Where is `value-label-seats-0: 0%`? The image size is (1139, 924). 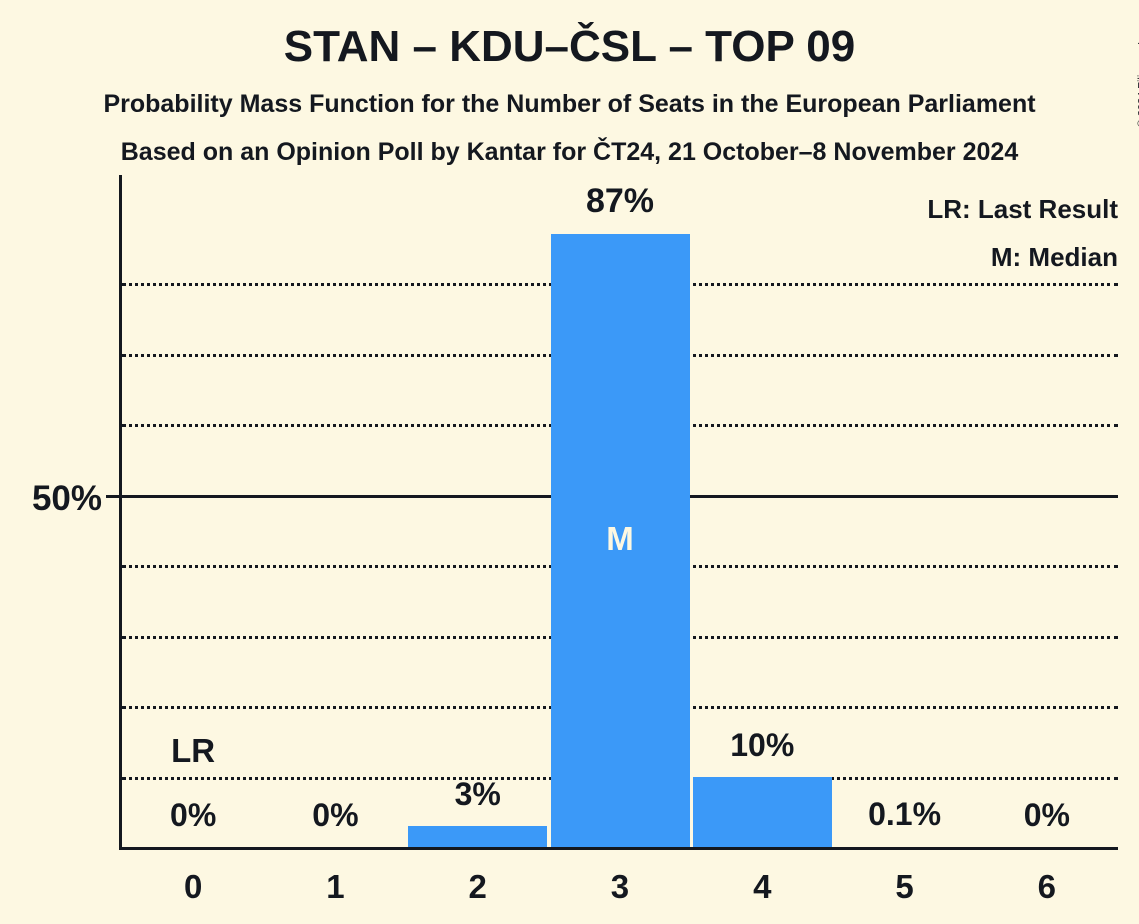 value-label-seats-0: 0% is located at coordinates (193, 815).